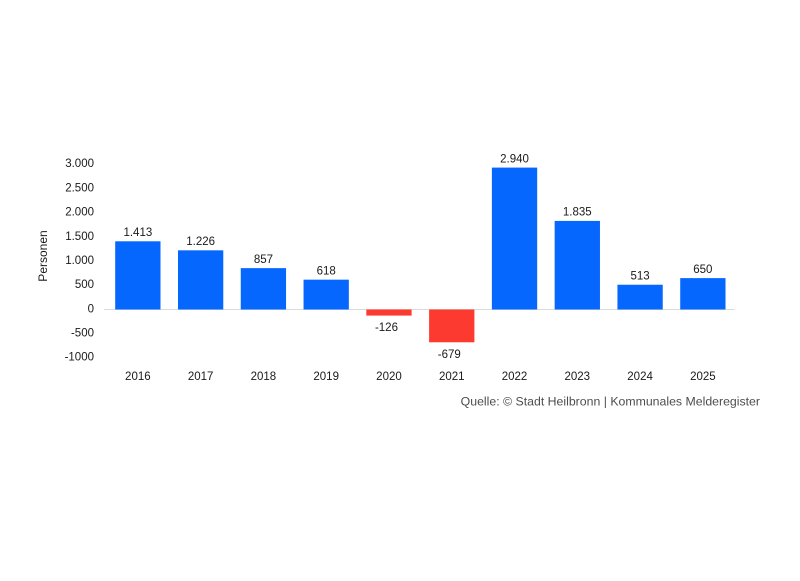 The image size is (800, 581). Describe the element at coordinates (84, 285) in the screenshot. I see `svg-text: 500` at that location.